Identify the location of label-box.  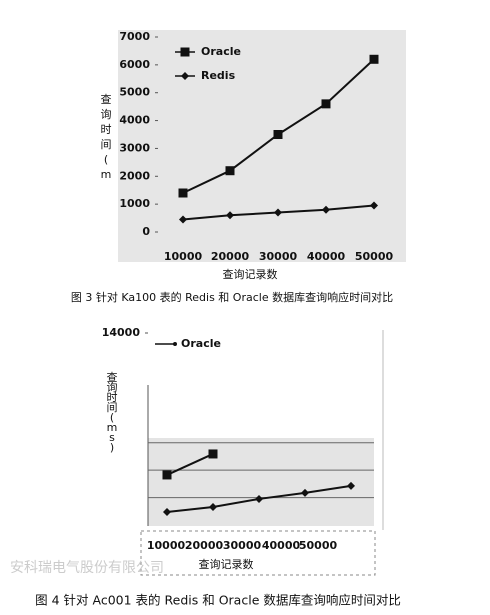
(258, 553).